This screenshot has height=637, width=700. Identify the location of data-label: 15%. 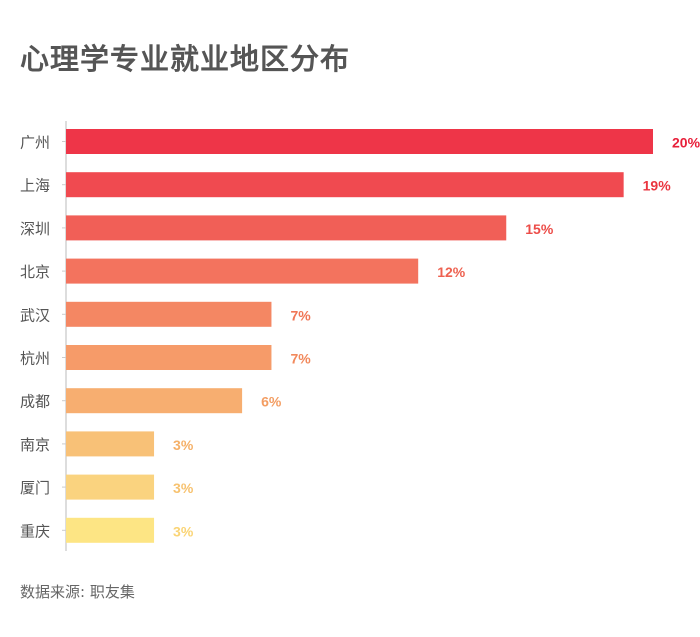
(539, 229).